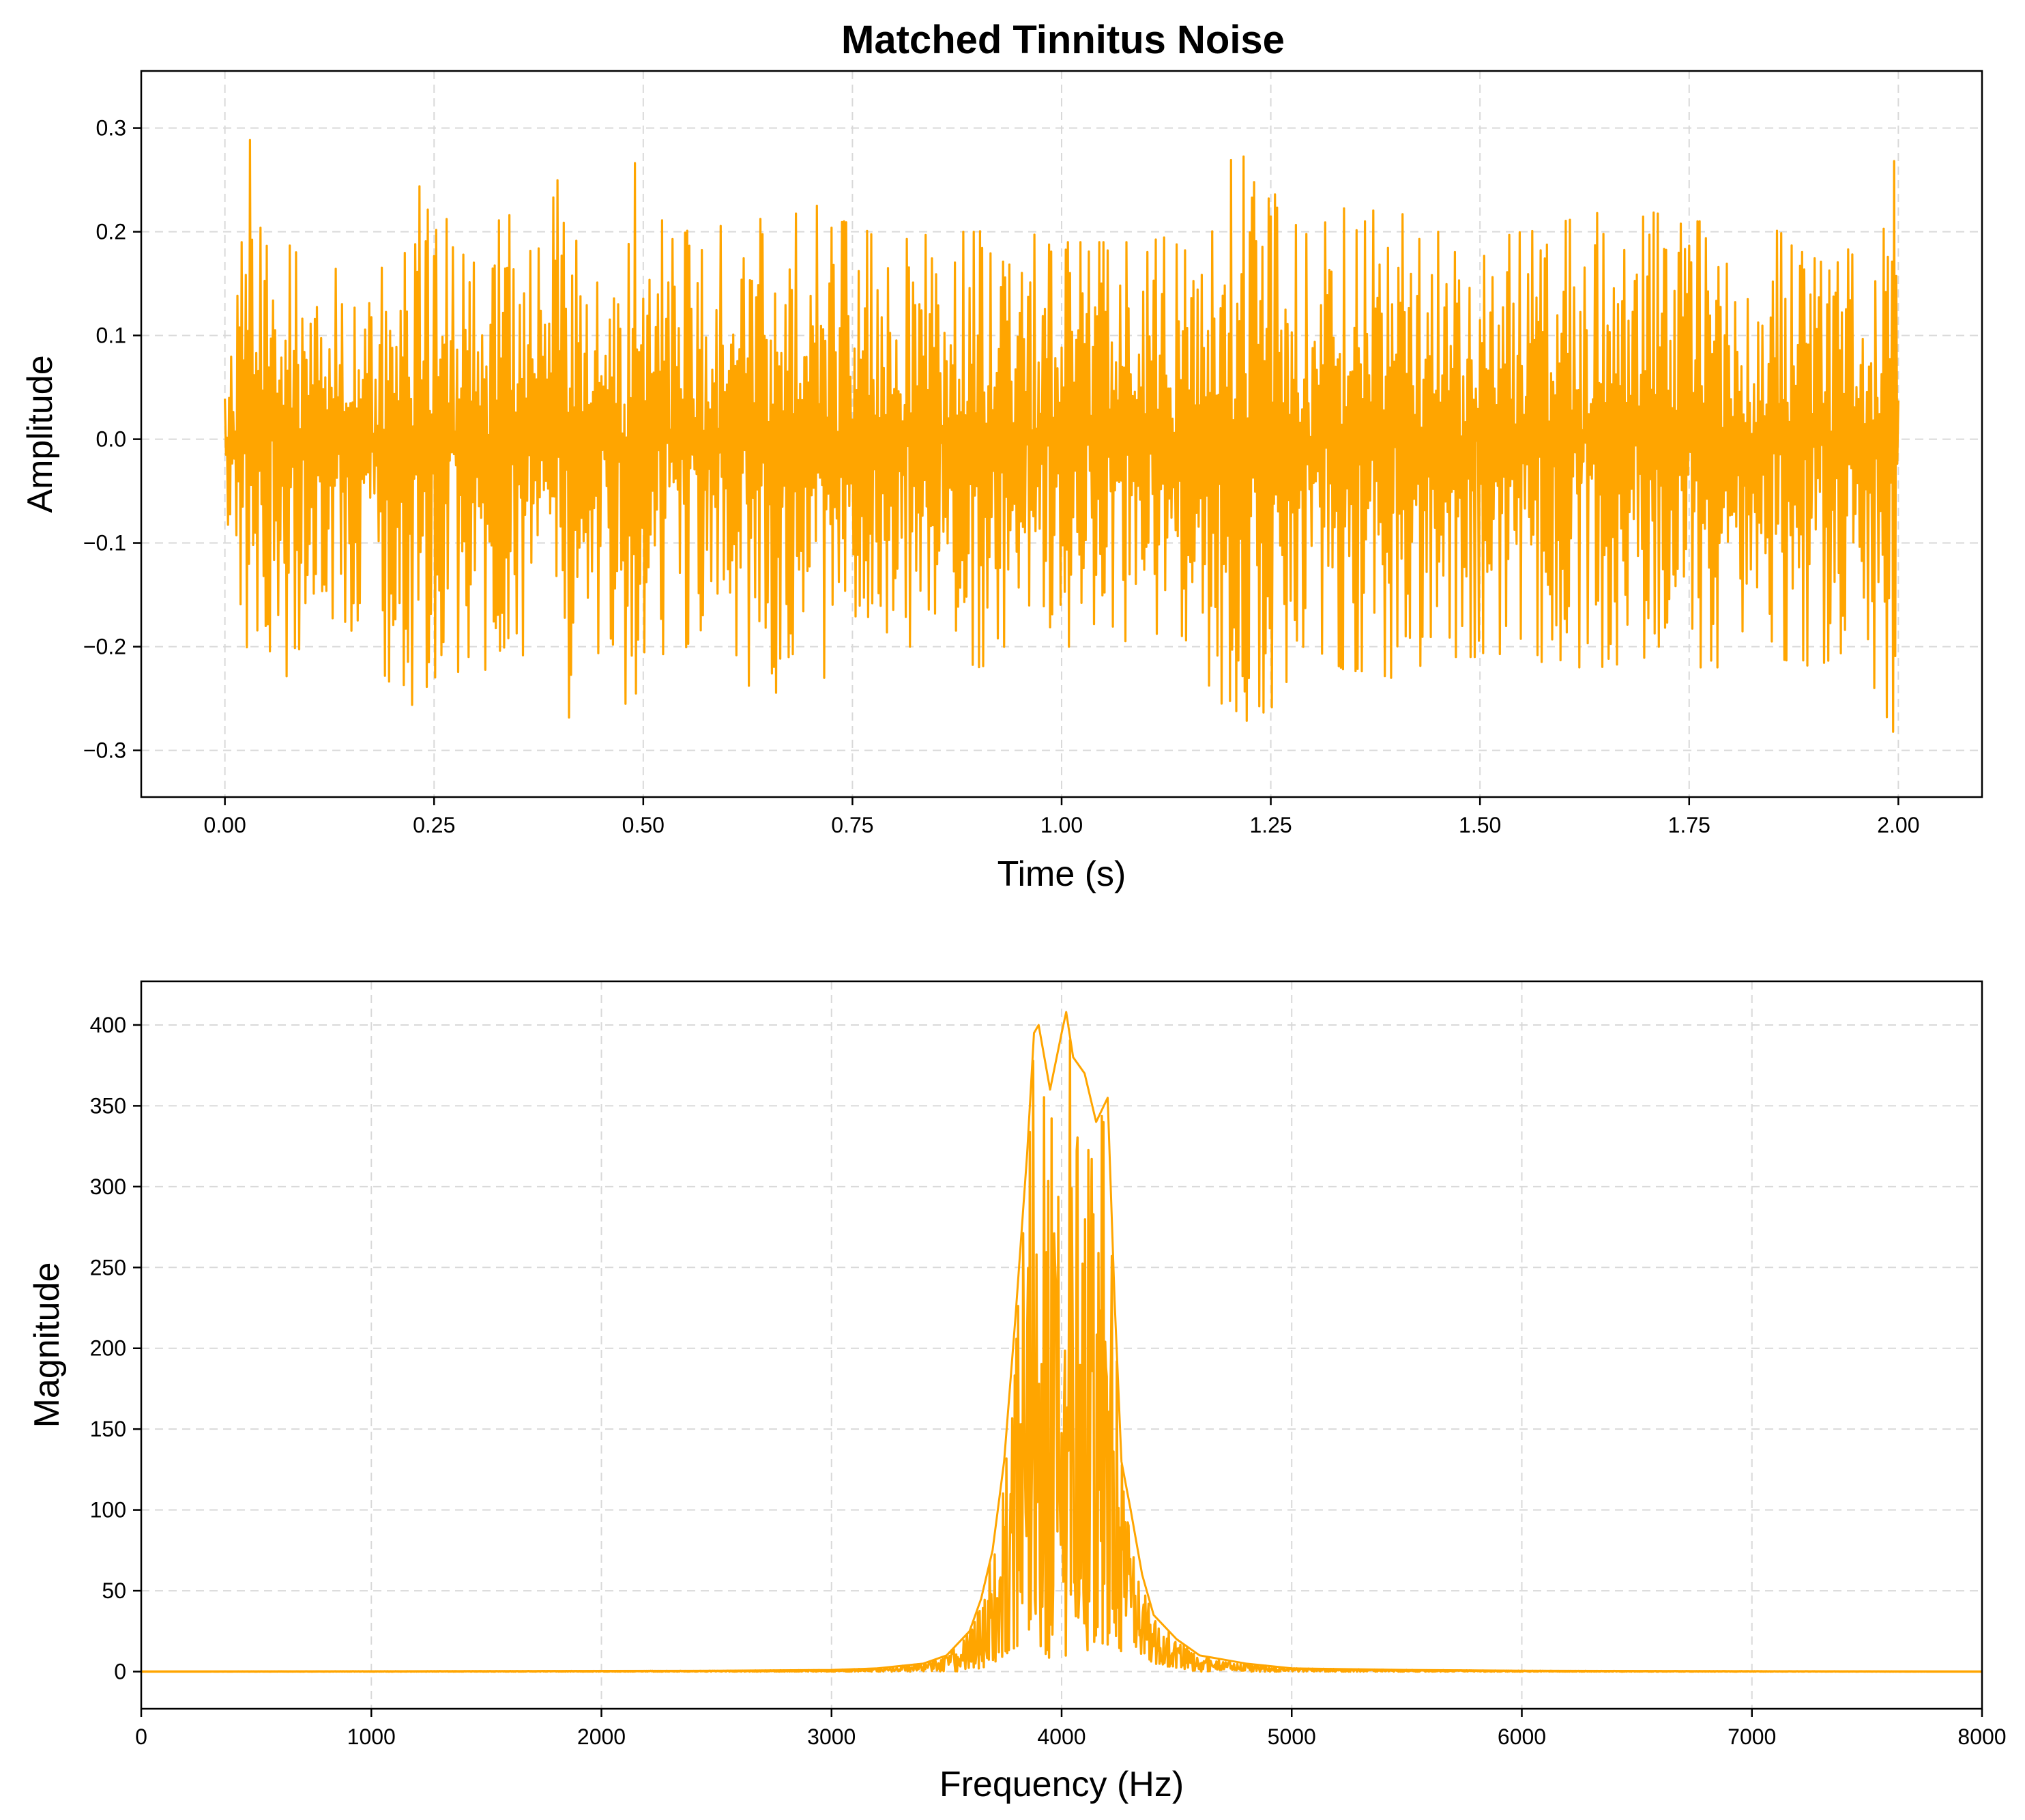 The image size is (2025, 1820). What do you see at coordinates (372, 1736) in the screenshot?
I see `x-tick-label: 1000` at bounding box center [372, 1736].